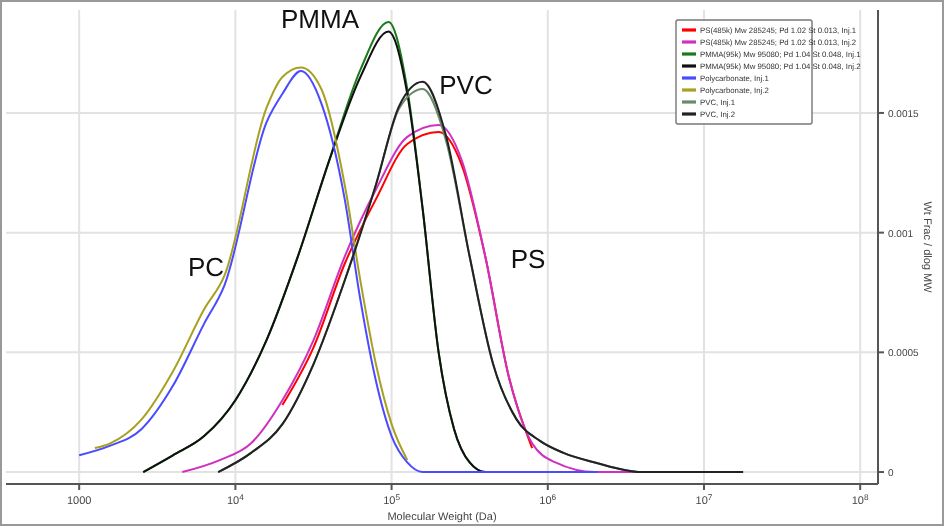 This screenshot has width=944, height=526. Describe the element at coordinates (466, 85) in the screenshot. I see `annotation: PVC` at that location.